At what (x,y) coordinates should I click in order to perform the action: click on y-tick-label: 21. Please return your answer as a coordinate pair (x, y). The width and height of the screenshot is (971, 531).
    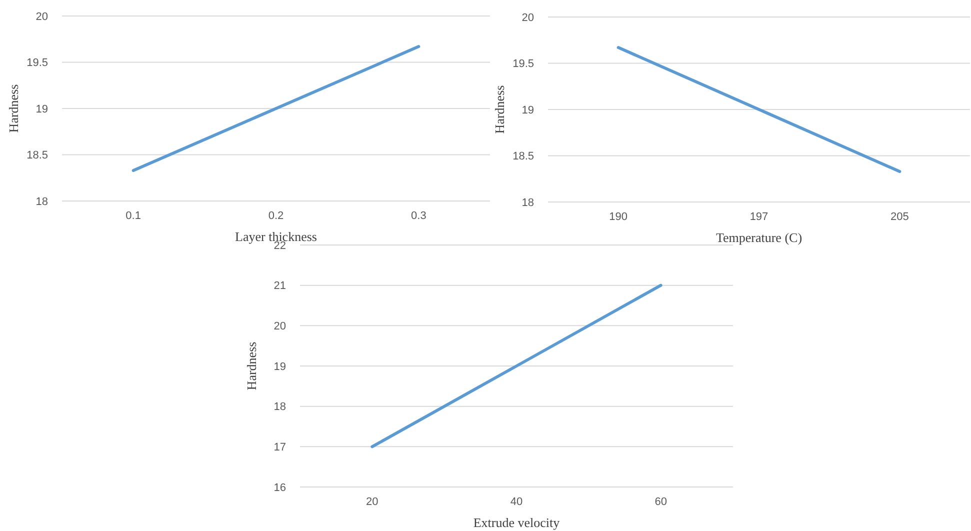
    Looking at the image, I should click on (280, 286).